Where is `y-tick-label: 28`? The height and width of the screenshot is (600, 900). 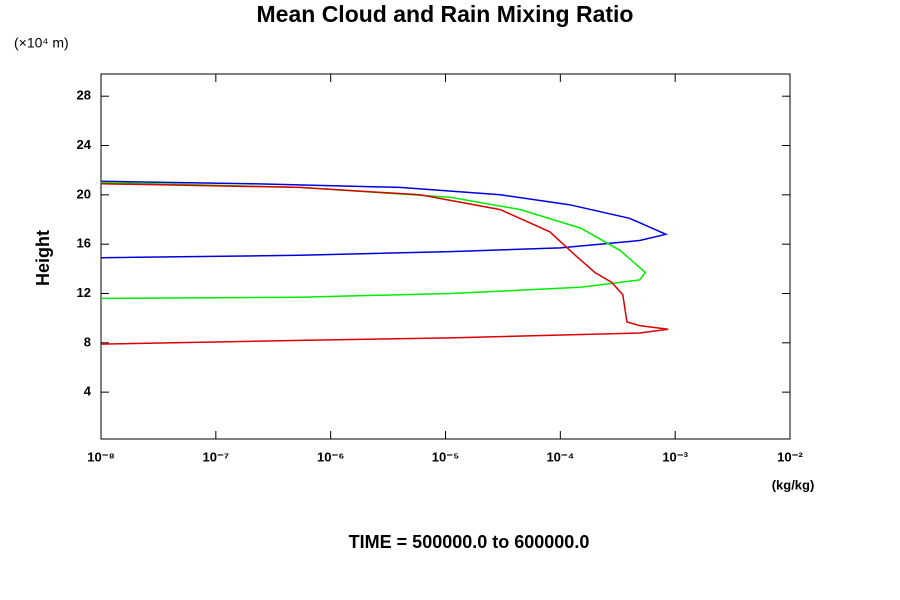
y-tick-label: 28 is located at coordinates (84, 95).